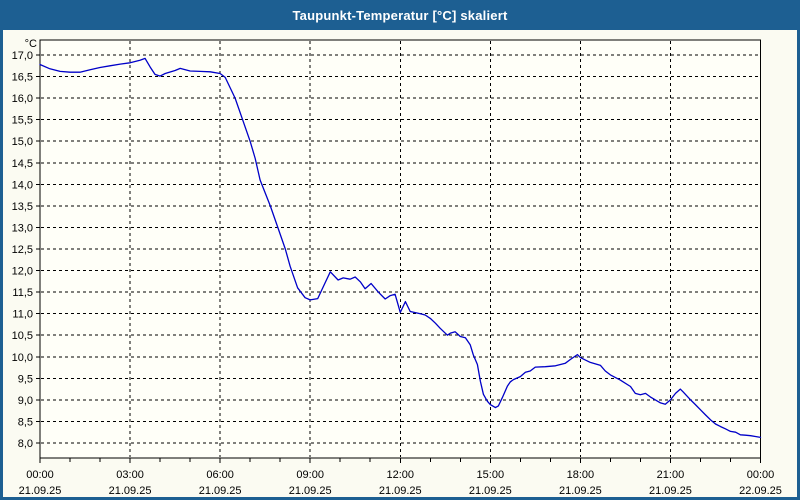 The height and width of the screenshot is (500, 800). I want to click on x-axis-time-label: 09:00, so click(310, 475).